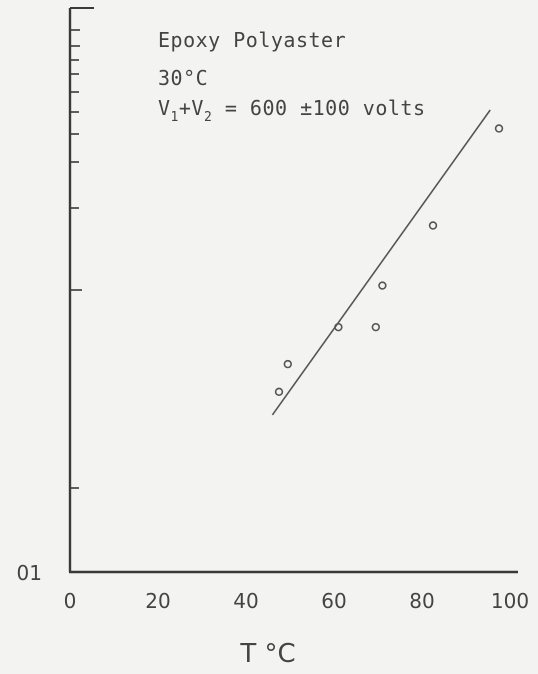 This screenshot has width=538, height=674. Describe the element at coordinates (76, 301) in the screenshot. I see `ticks` at that location.